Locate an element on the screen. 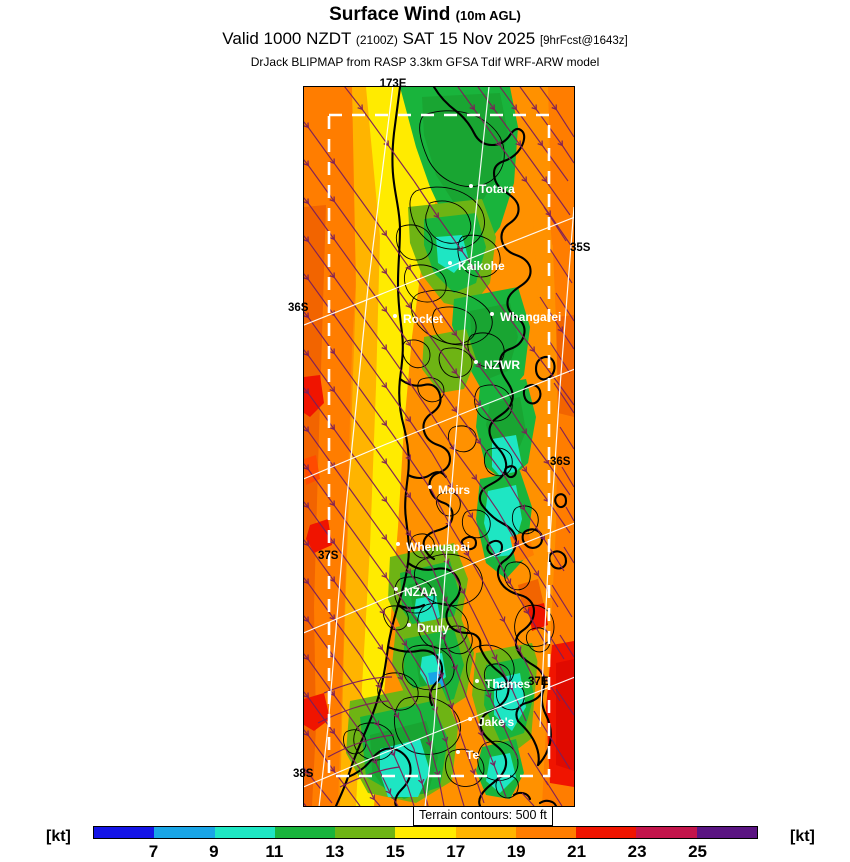 The height and width of the screenshot is (862, 850). valid-time: Valid 1000 NZDT is located at coordinates (287, 38).